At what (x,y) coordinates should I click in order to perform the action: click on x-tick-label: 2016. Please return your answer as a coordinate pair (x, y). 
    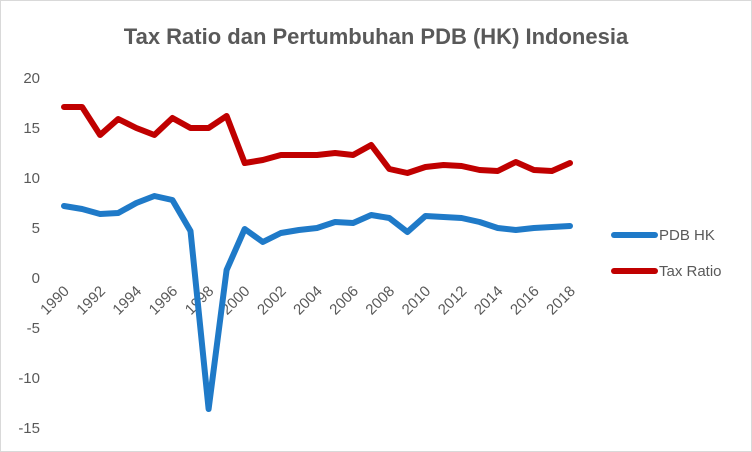
    Looking at the image, I should click on (525, 301).